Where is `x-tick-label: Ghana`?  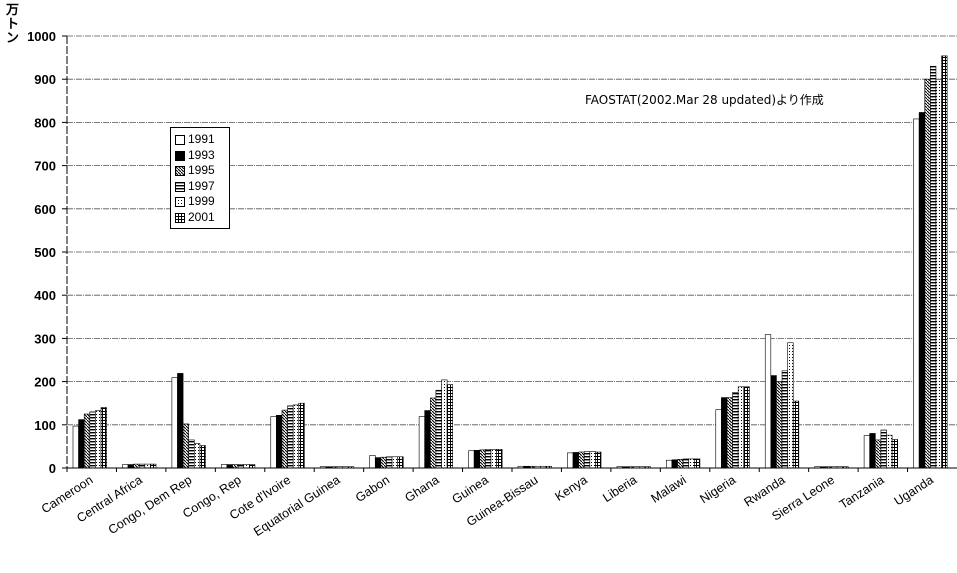 x-tick-label: Ghana is located at coordinates (421, 489).